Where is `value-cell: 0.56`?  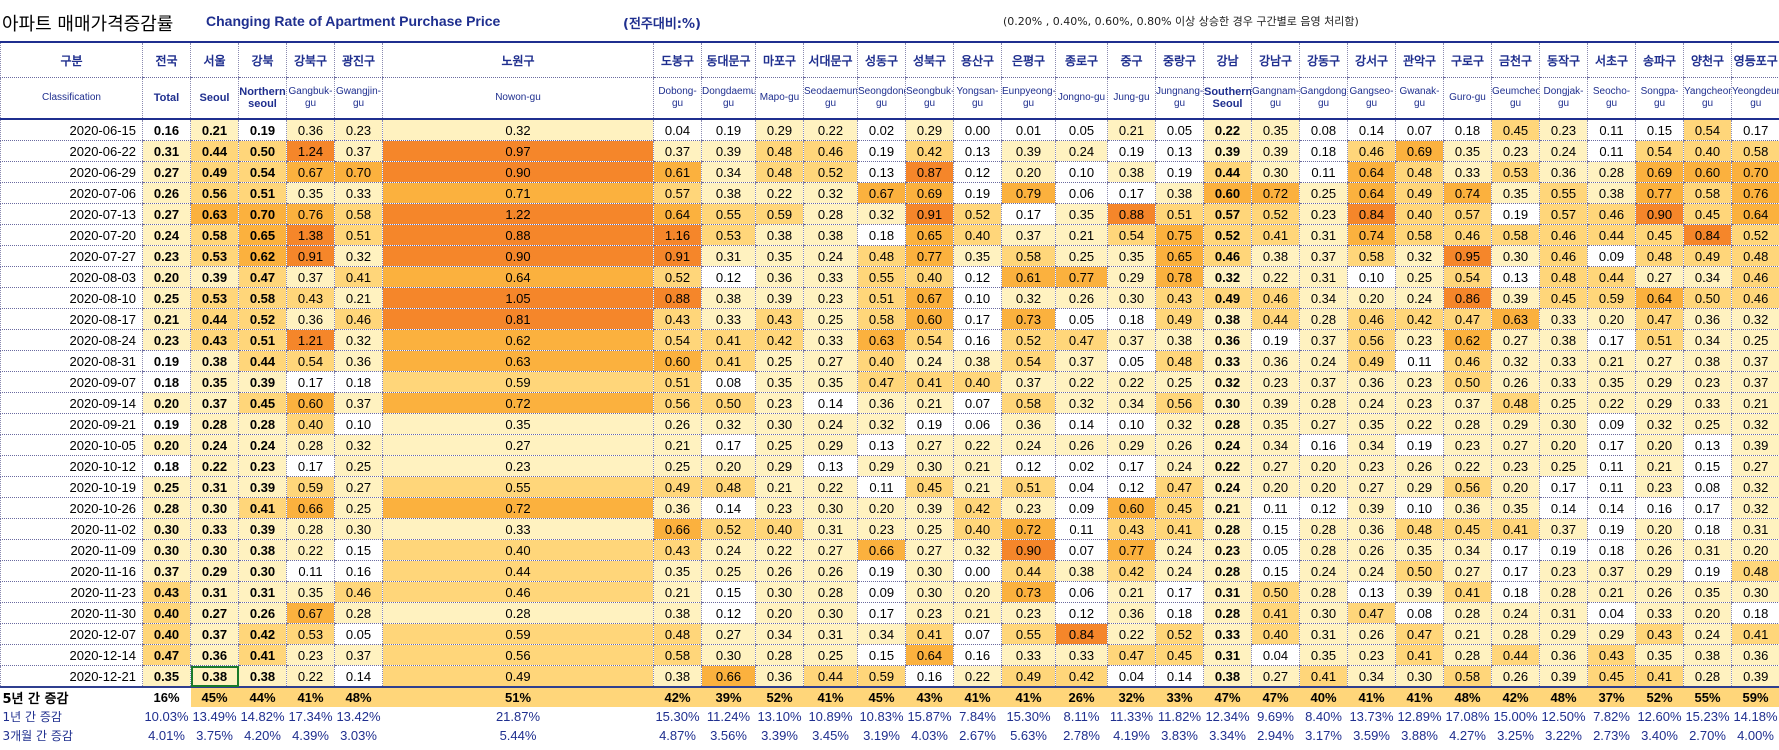 value-cell: 0.56 is located at coordinates (677, 403).